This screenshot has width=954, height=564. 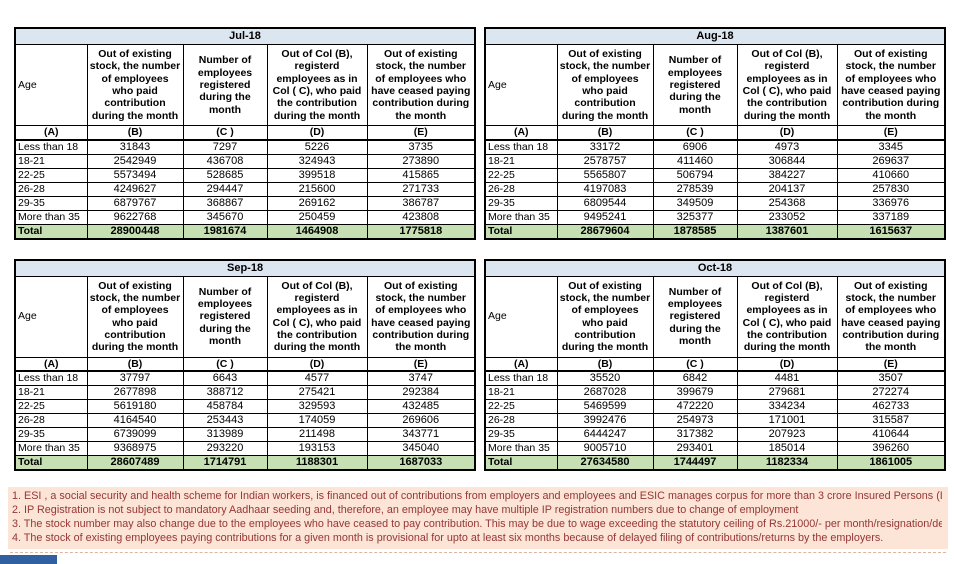 I want to click on data-row: 26-28 3992476 254973 171001 315587, so click(x=715, y=421).